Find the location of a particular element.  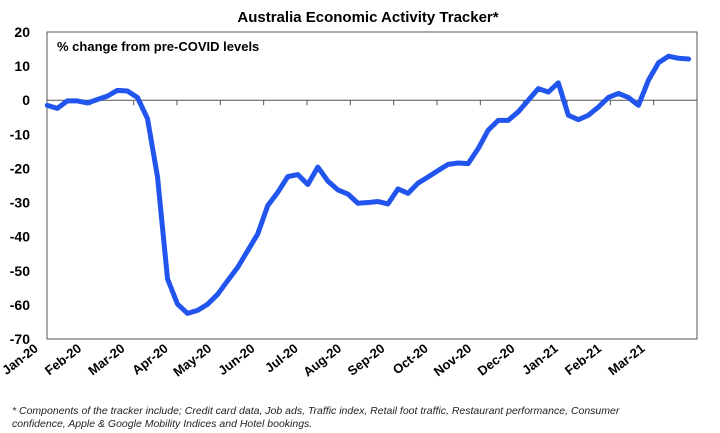

x-tick-label: Dec-20 is located at coordinates (496, 360).